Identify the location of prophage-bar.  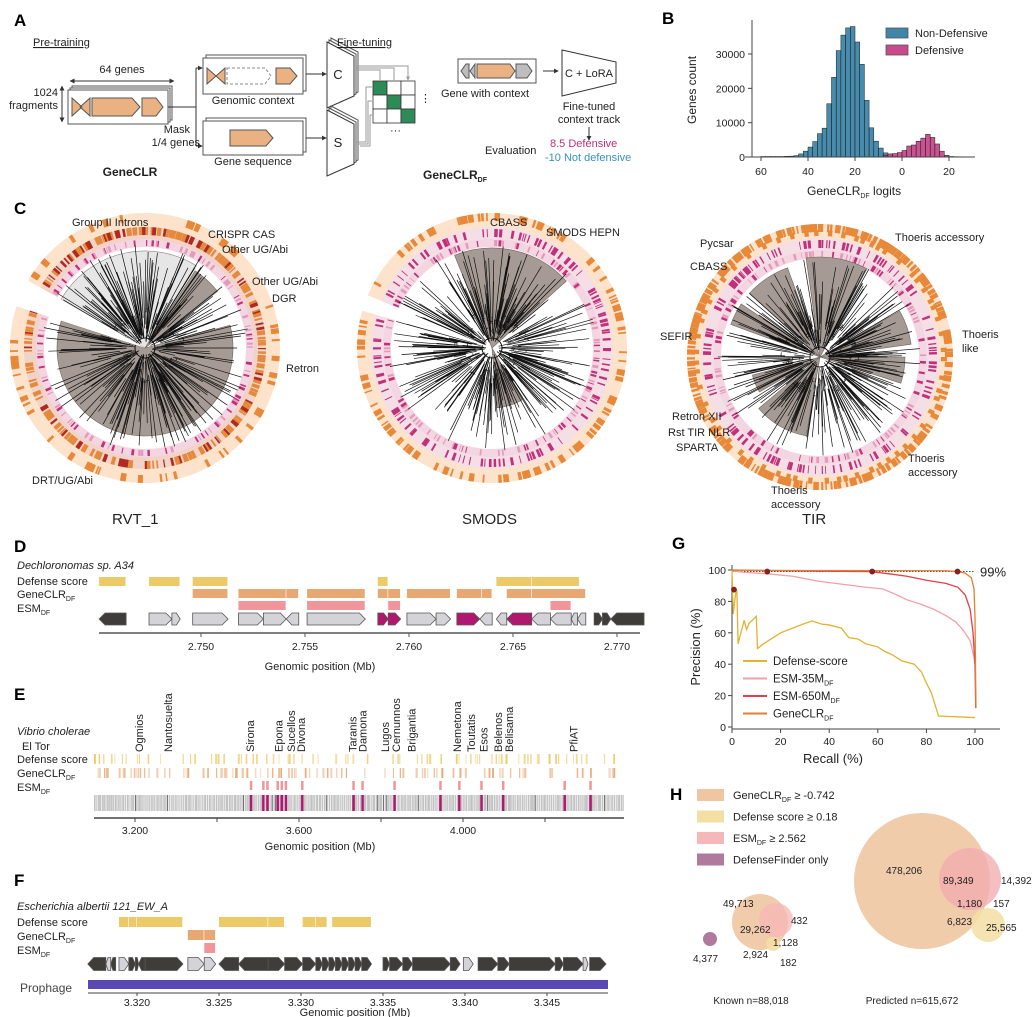
(348, 984).